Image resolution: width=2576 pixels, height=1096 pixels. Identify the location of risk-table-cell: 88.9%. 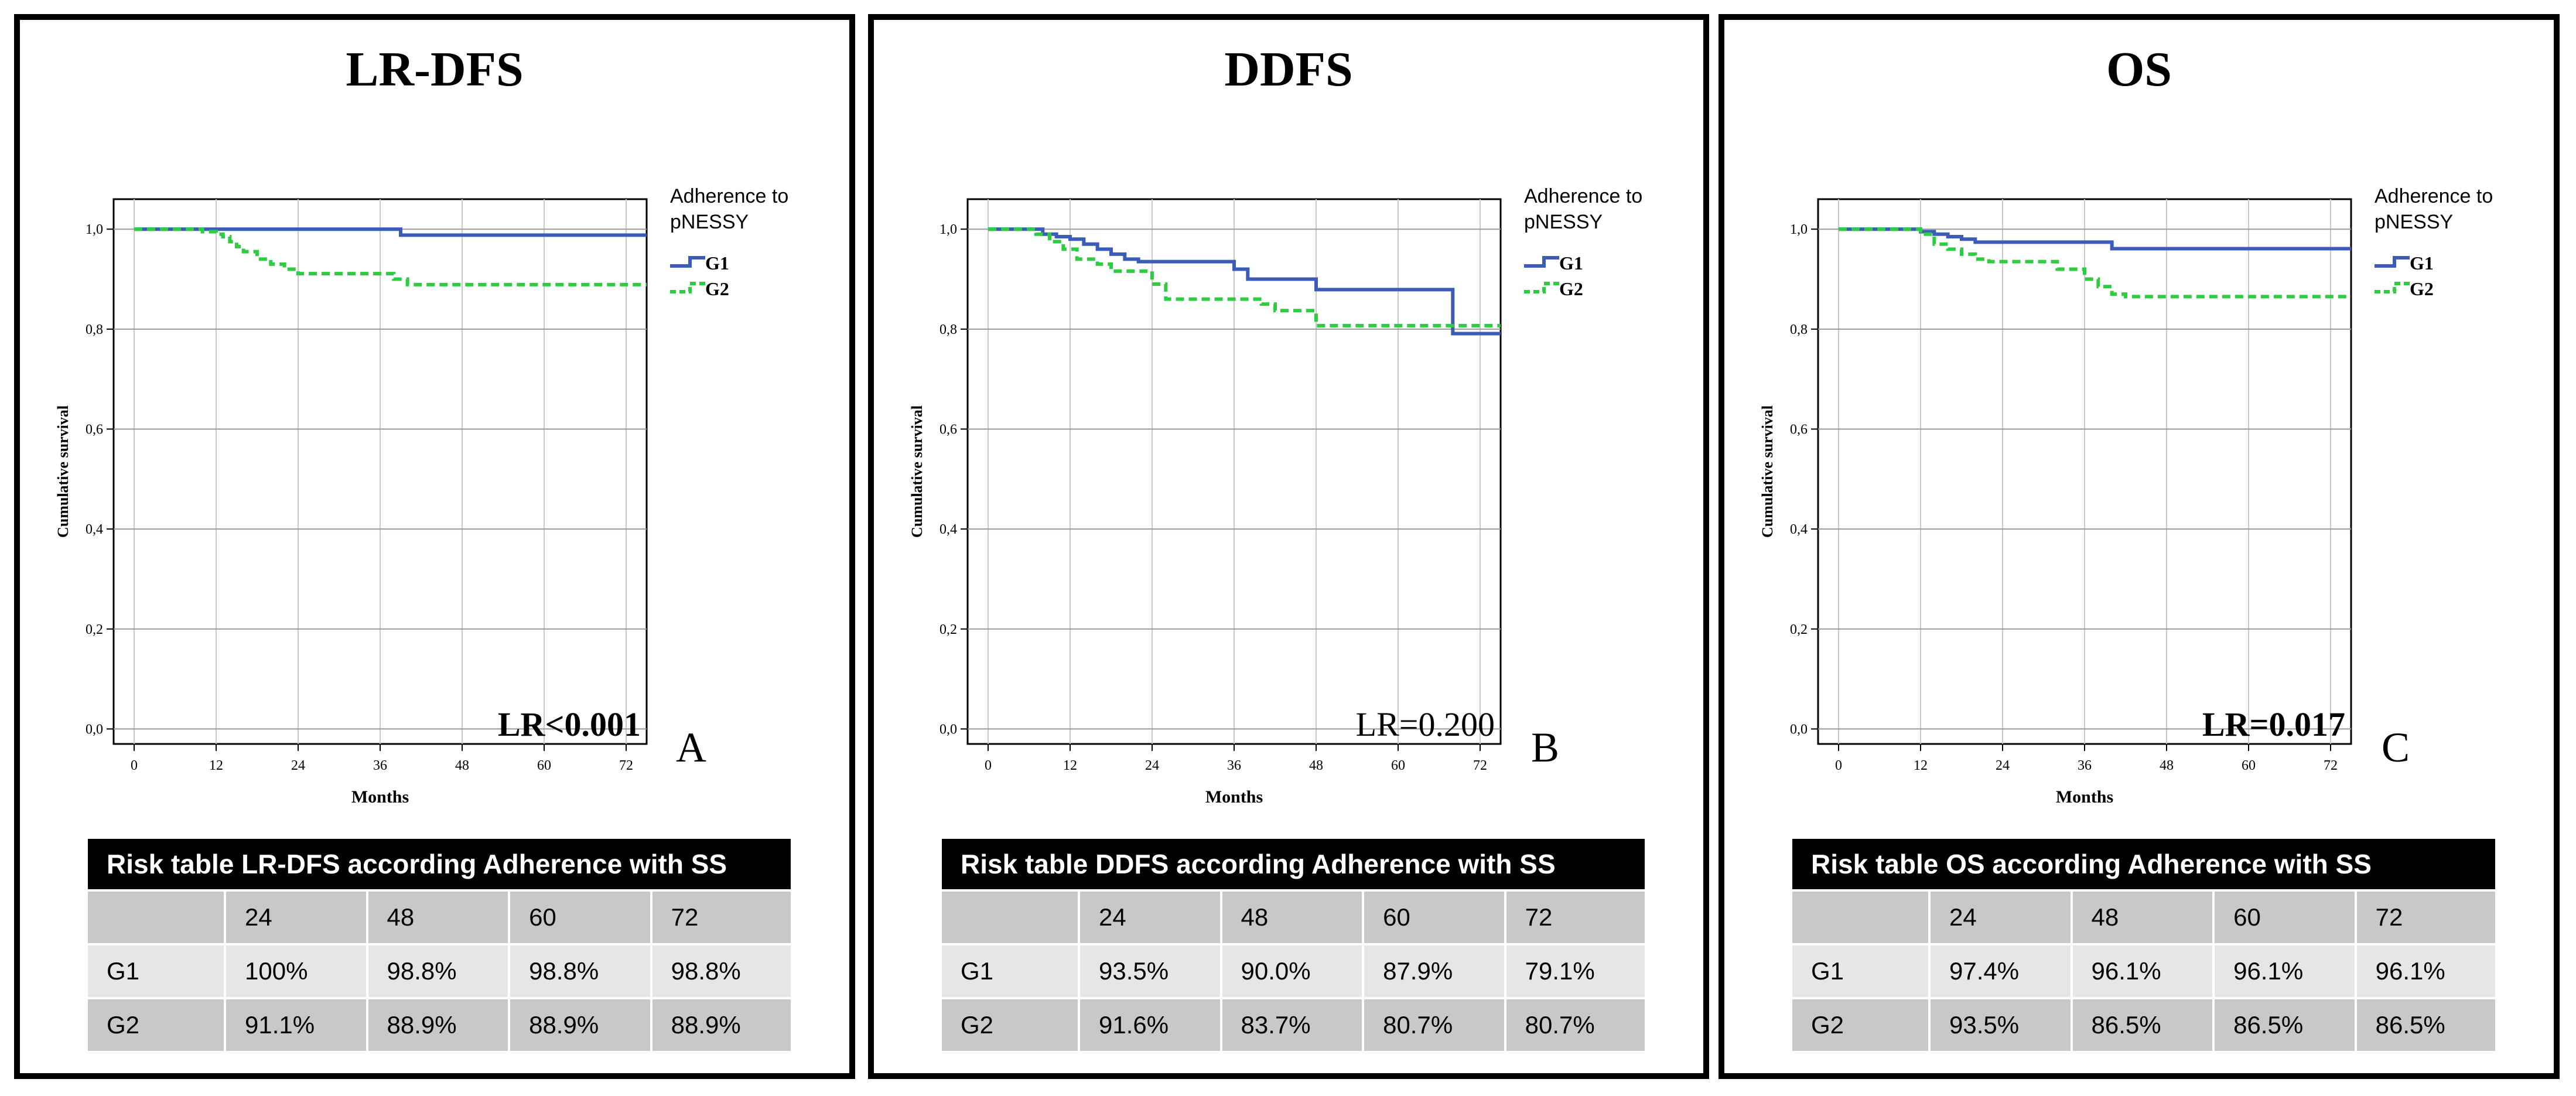
(439, 1026).